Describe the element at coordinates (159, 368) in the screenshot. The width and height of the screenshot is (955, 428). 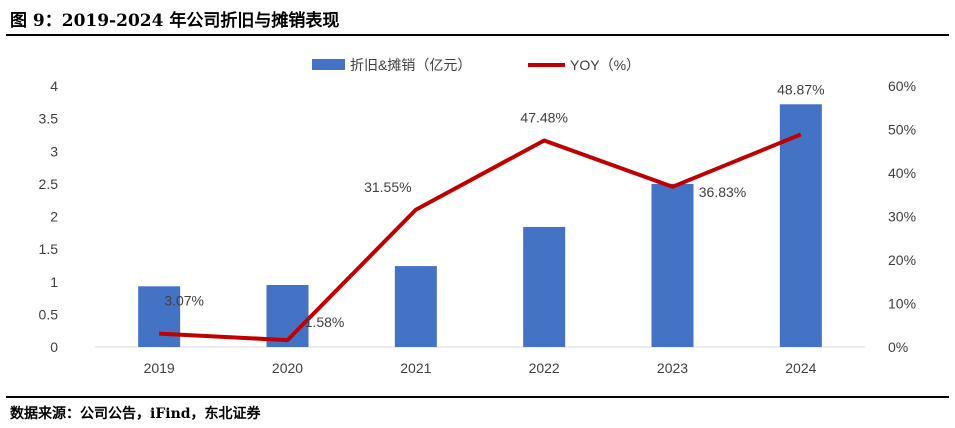
I see `x-tick-label: 2019` at that location.